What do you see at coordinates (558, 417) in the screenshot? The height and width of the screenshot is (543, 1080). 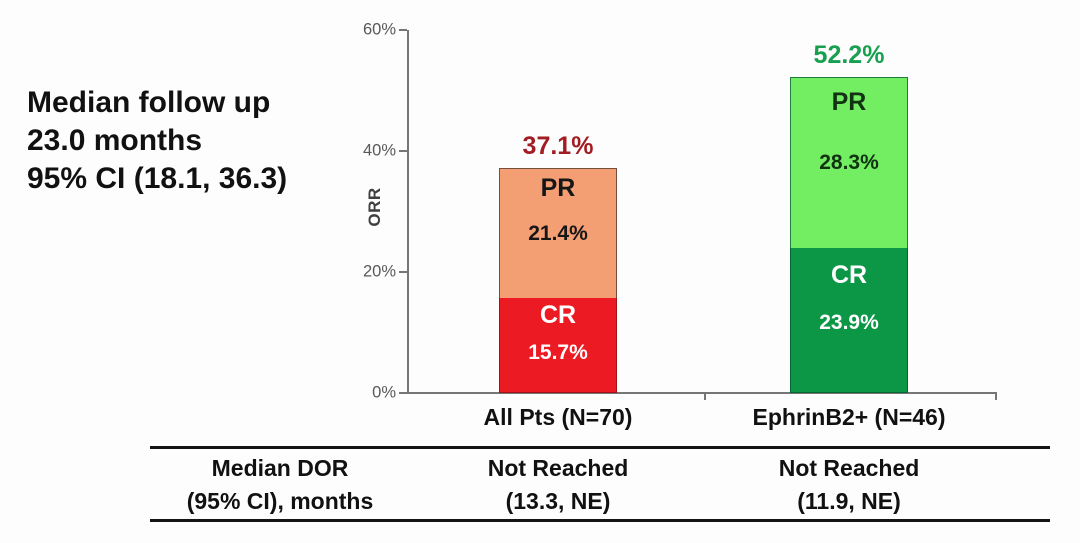 I see `x-category-label-all-pts: All Pts (N=70)` at bounding box center [558, 417].